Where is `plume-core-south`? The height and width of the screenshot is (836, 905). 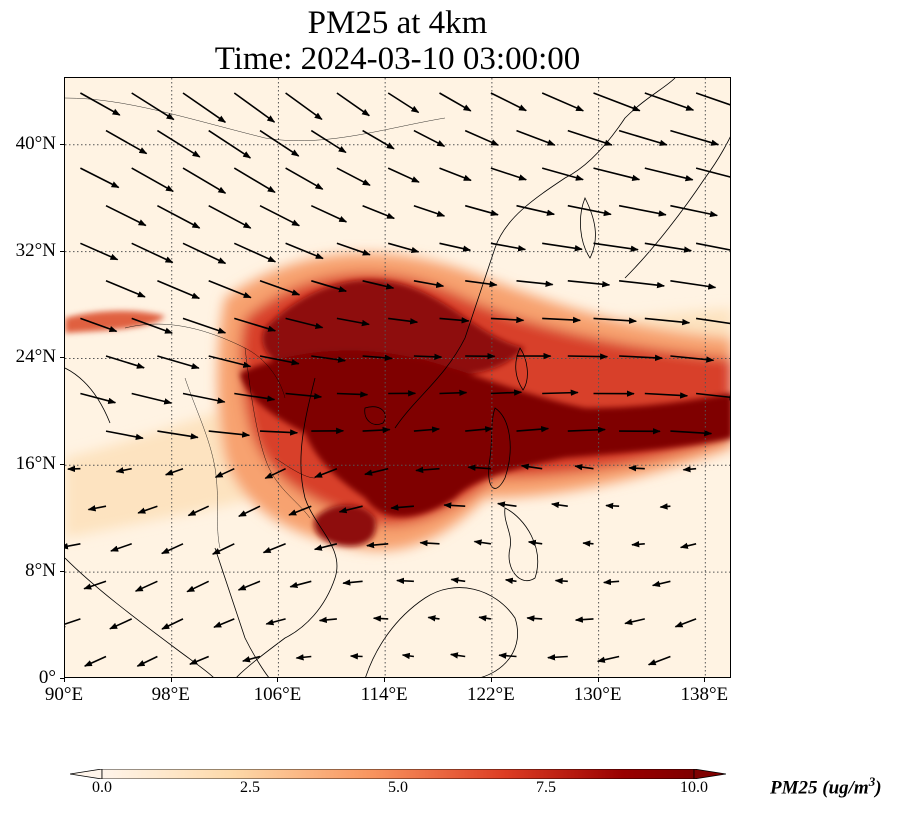
plume-core-south is located at coordinates (345, 525).